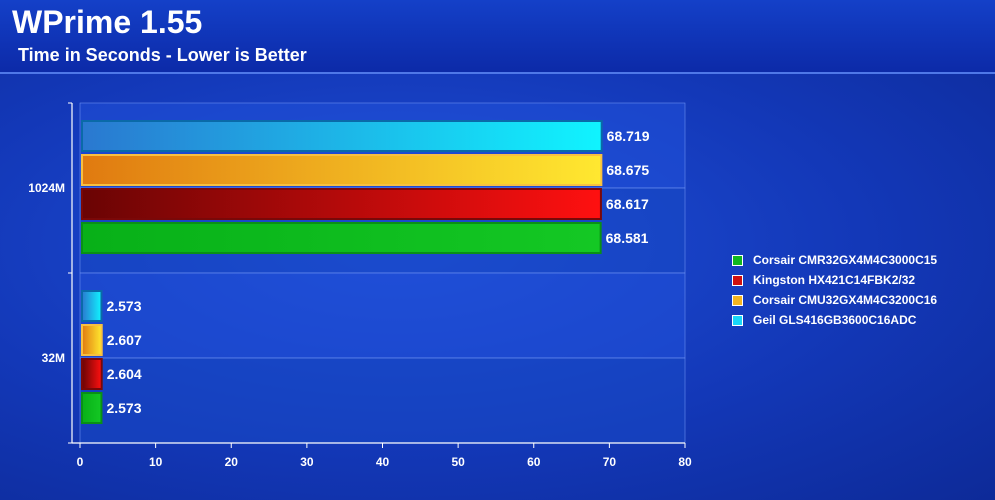  Describe the element at coordinates (232, 462) in the screenshot. I see `x-tick-label: 20` at that location.